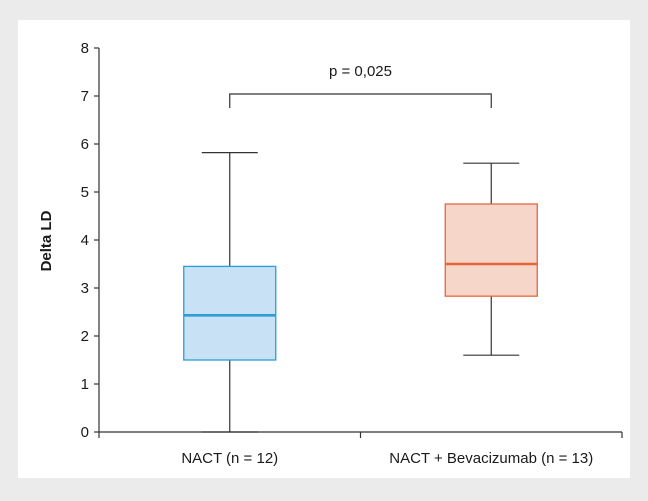 The image size is (648, 501). What do you see at coordinates (360, 71) in the screenshot?
I see `p-value-annotation: p = 0,025` at bounding box center [360, 71].